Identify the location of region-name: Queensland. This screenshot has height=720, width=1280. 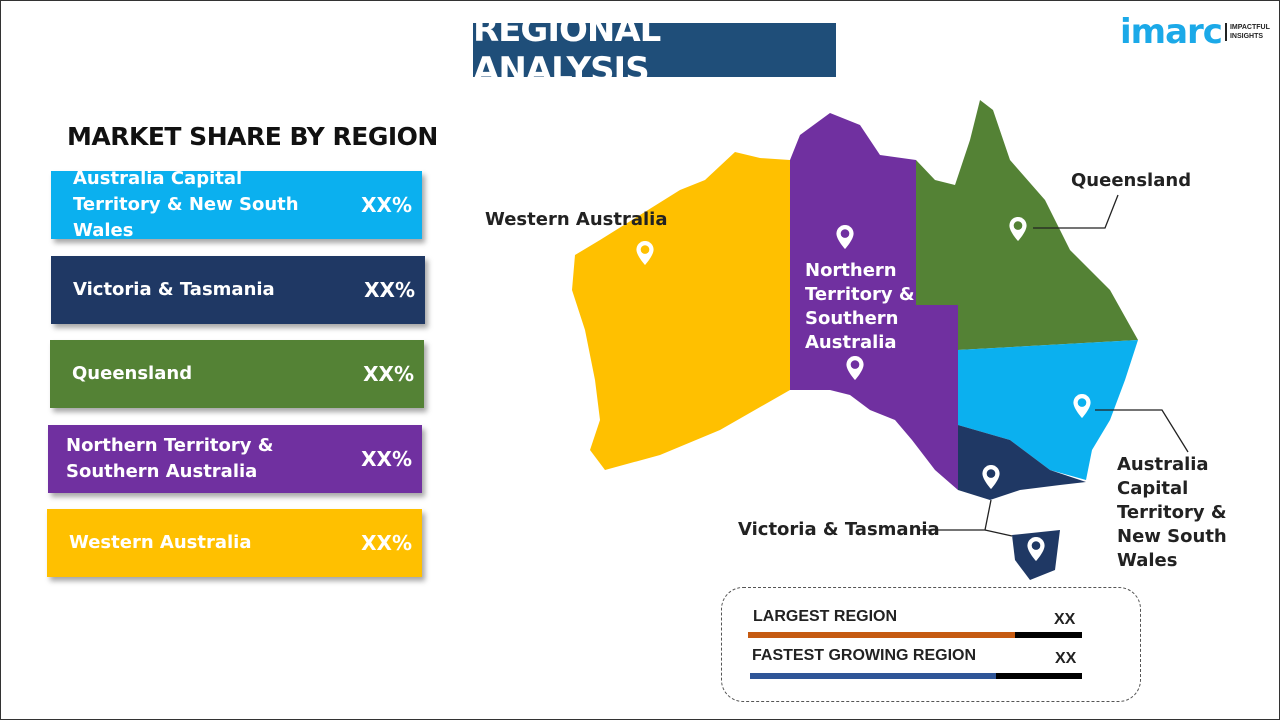
(132, 373).